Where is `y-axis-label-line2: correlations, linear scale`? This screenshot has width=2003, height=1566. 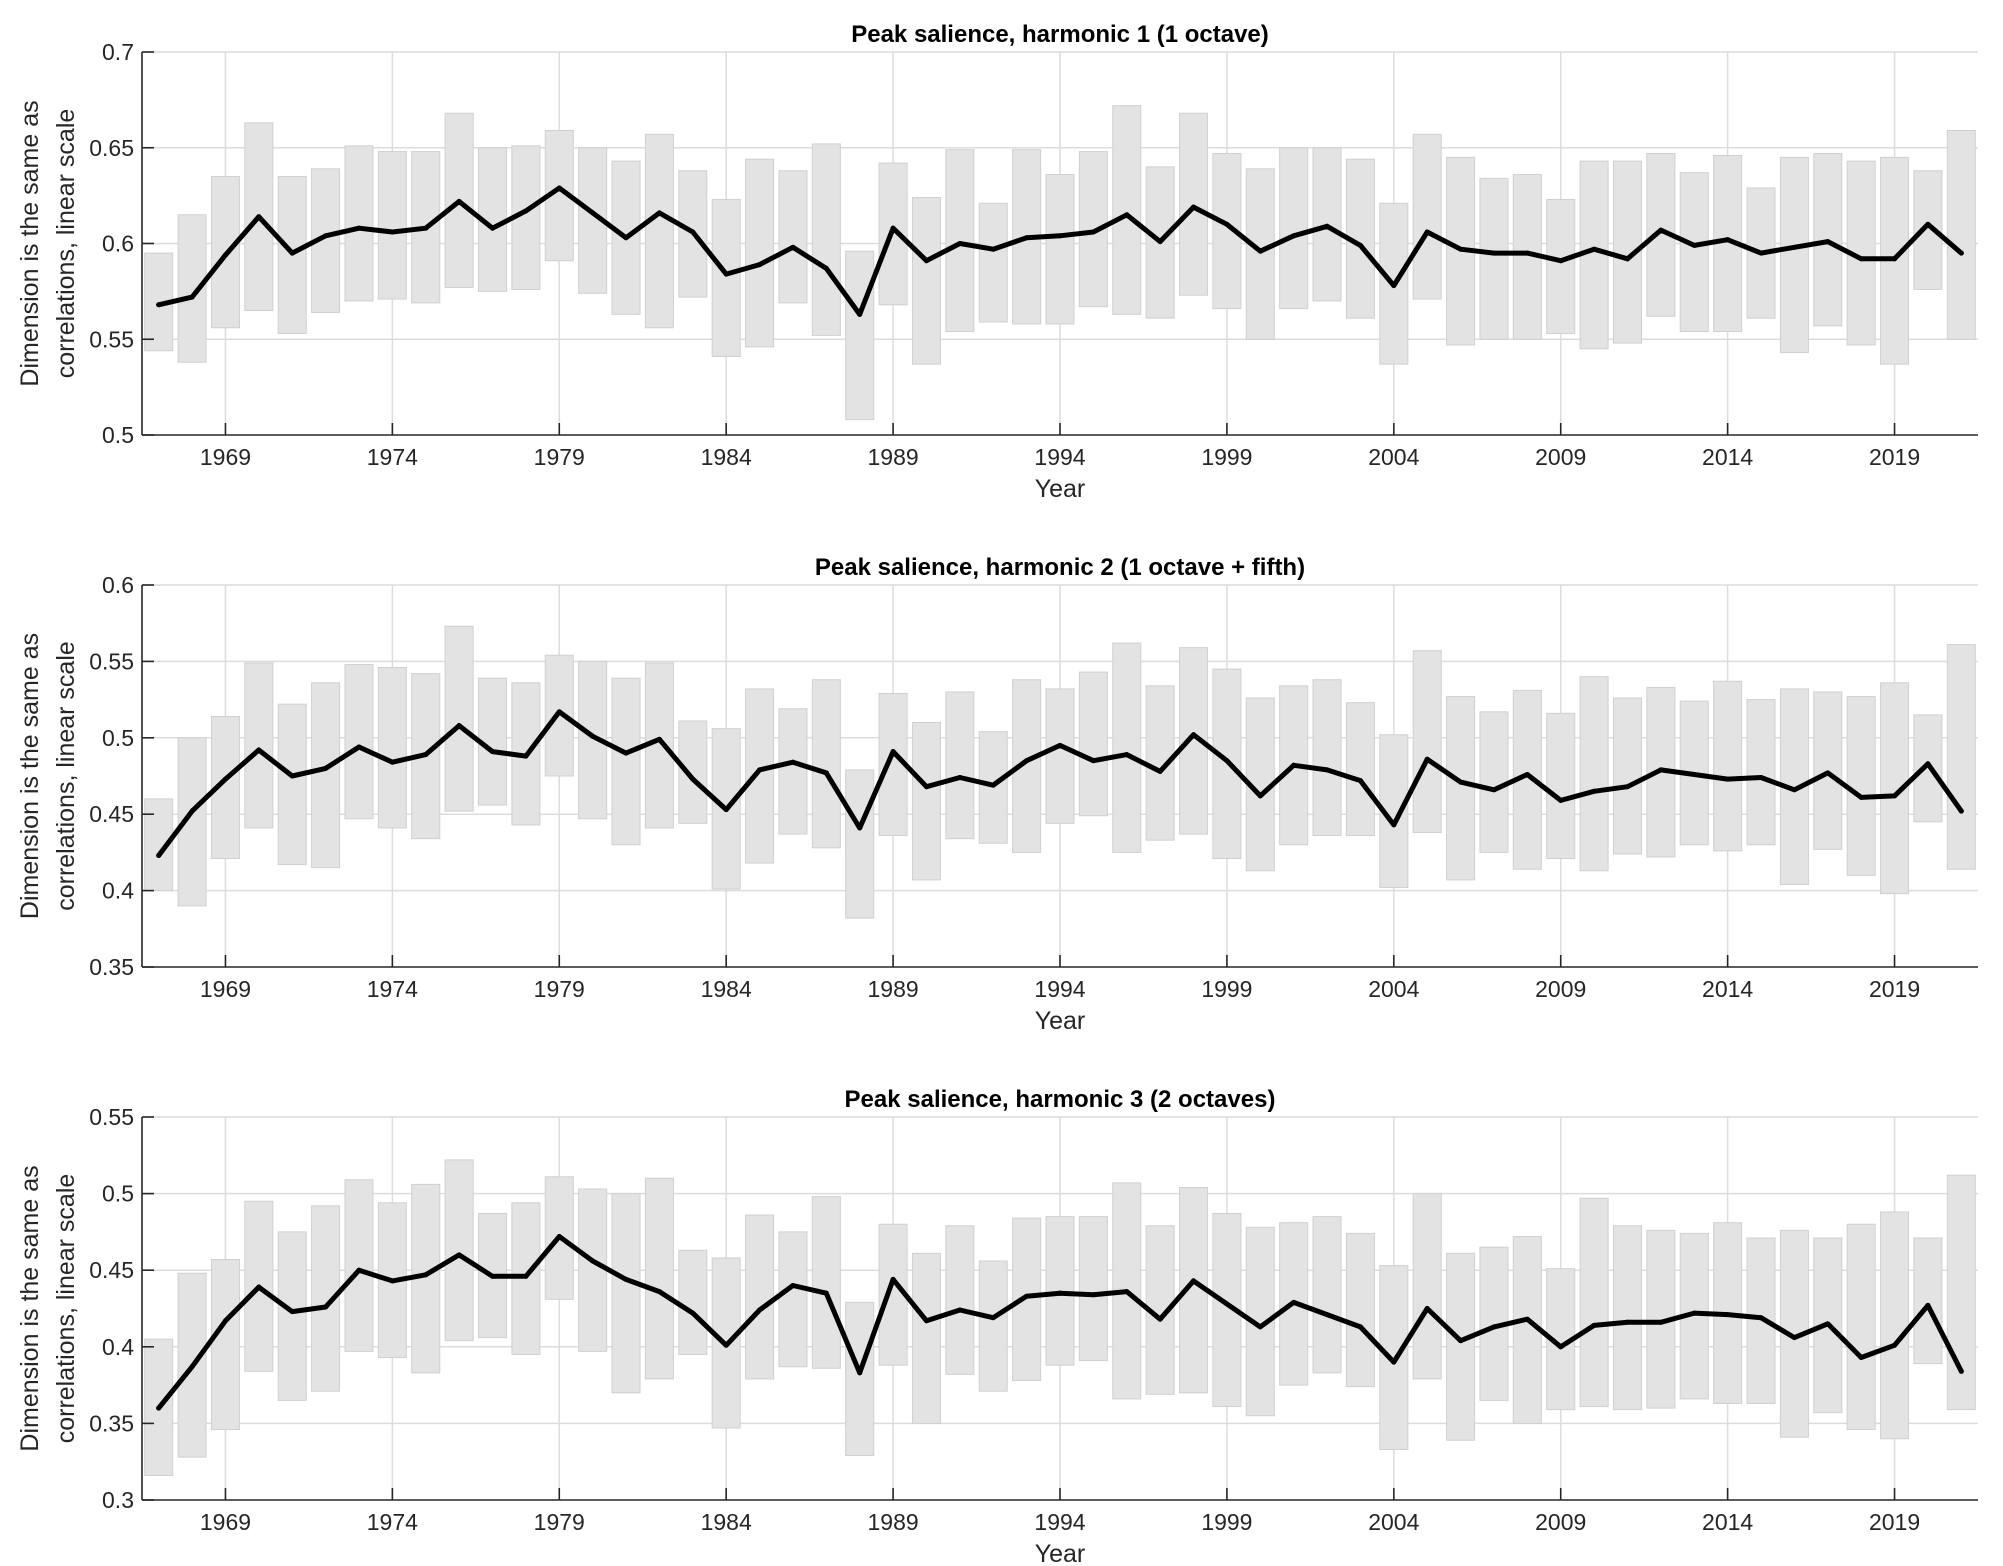
y-axis-label-line2: correlations, linear scale is located at coordinates (66, 1309).